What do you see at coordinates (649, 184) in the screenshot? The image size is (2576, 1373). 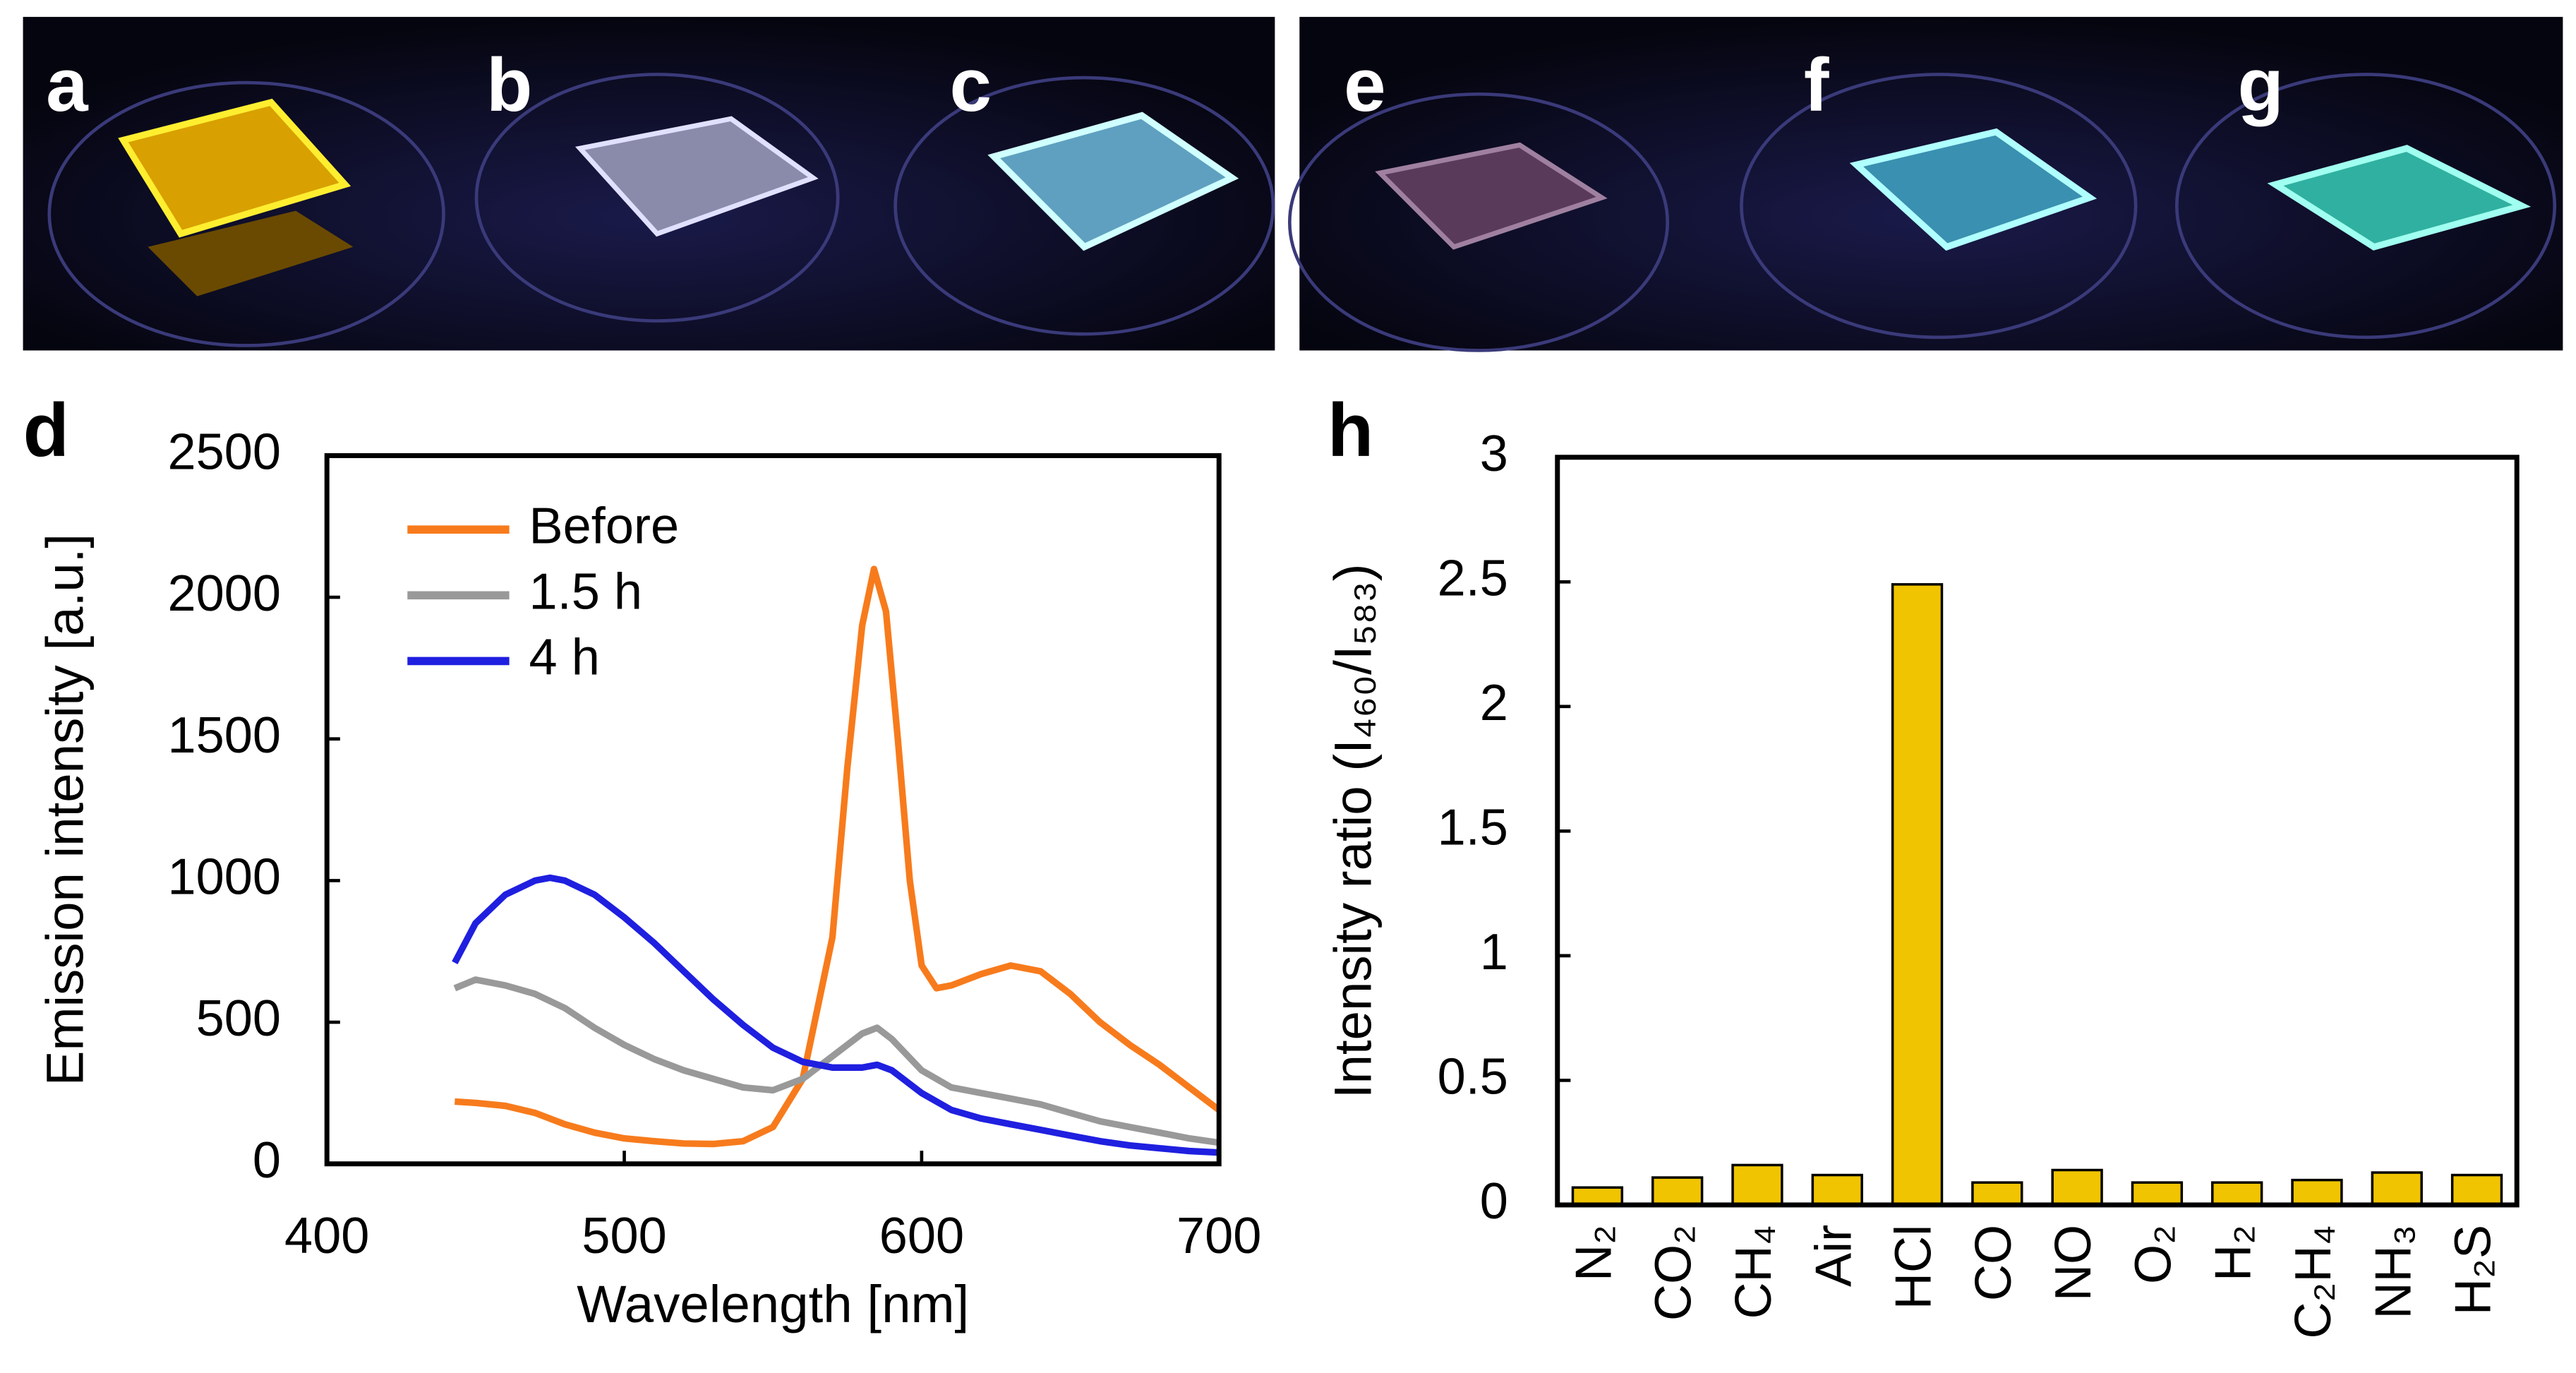 I see `photo-left` at bounding box center [649, 184].